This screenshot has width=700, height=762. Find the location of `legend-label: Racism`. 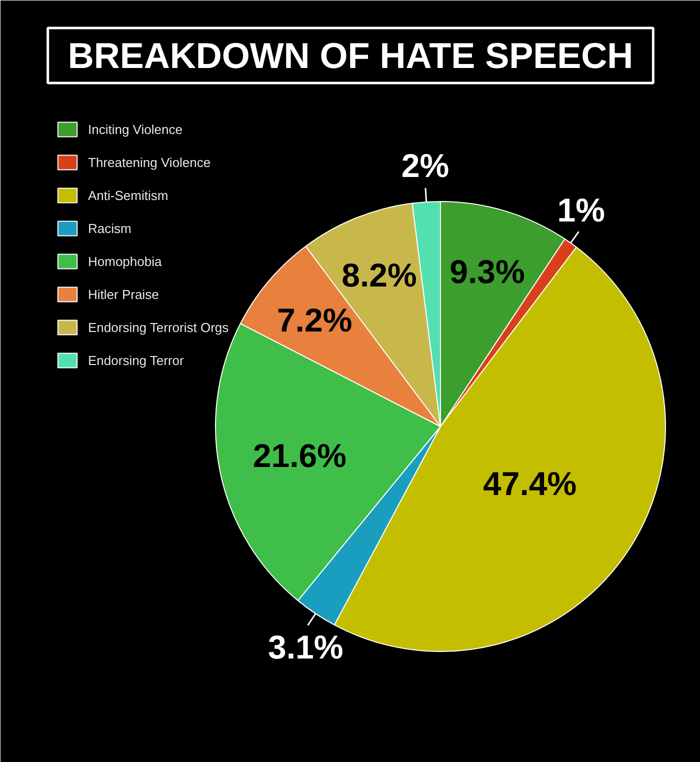

legend-label: Racism is located at coordinates (110, 228).